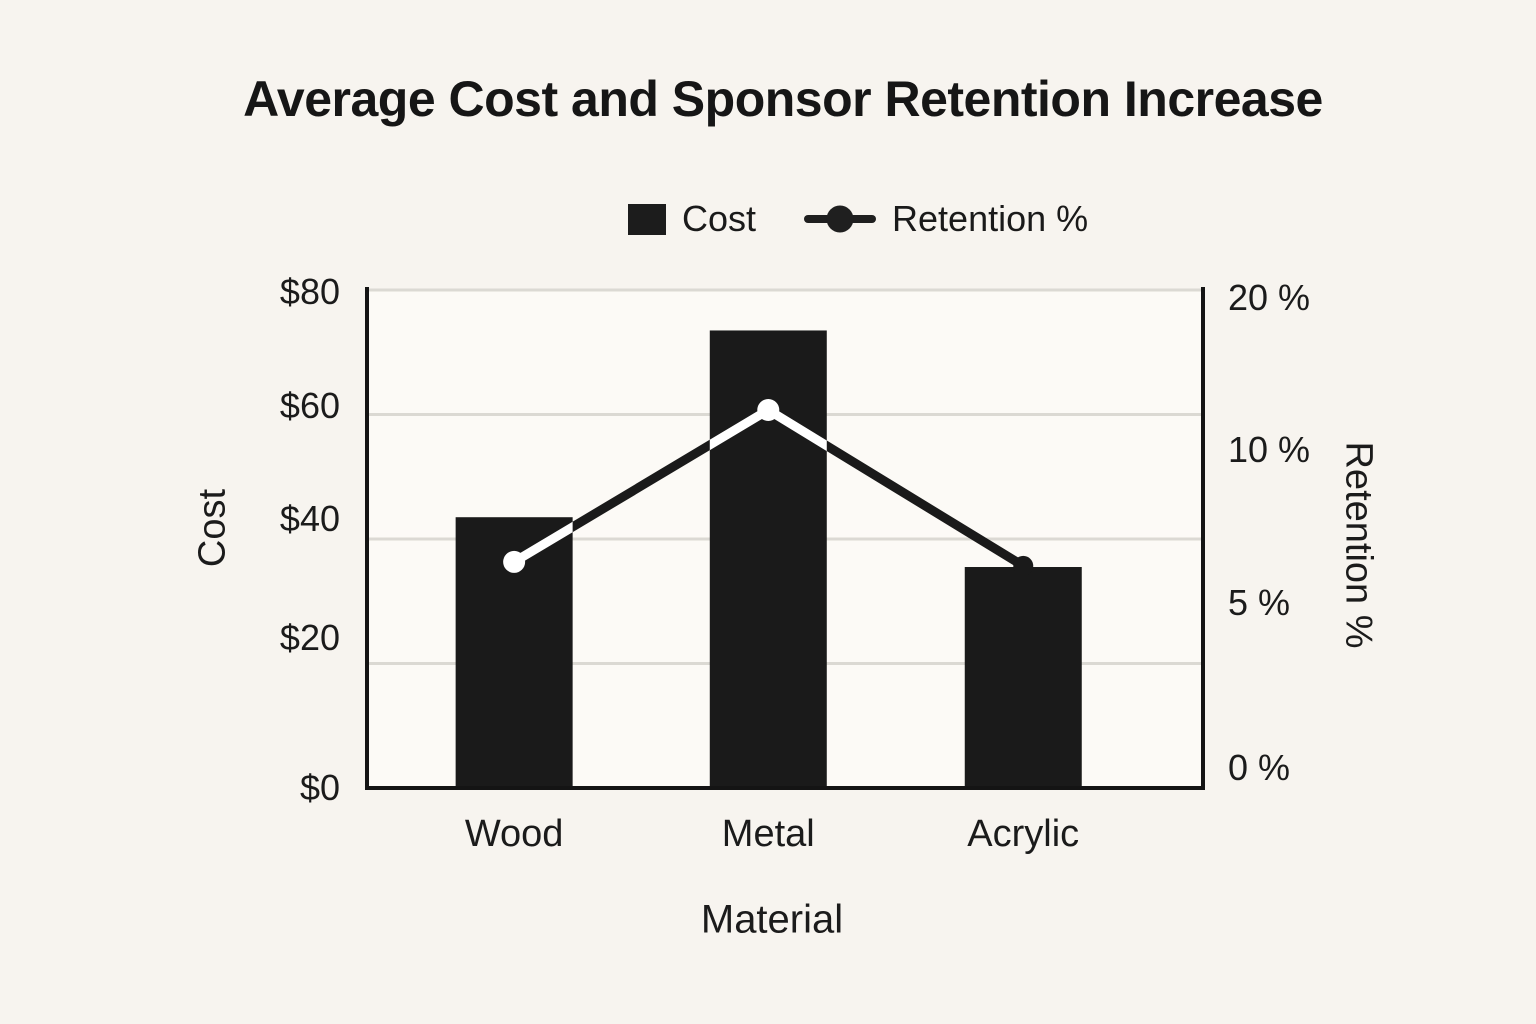 Image resolution: width=1536 pixels, height=1024 pixels. I want to click on right-axis-tick-2: 5 %, so click(1259, 602).